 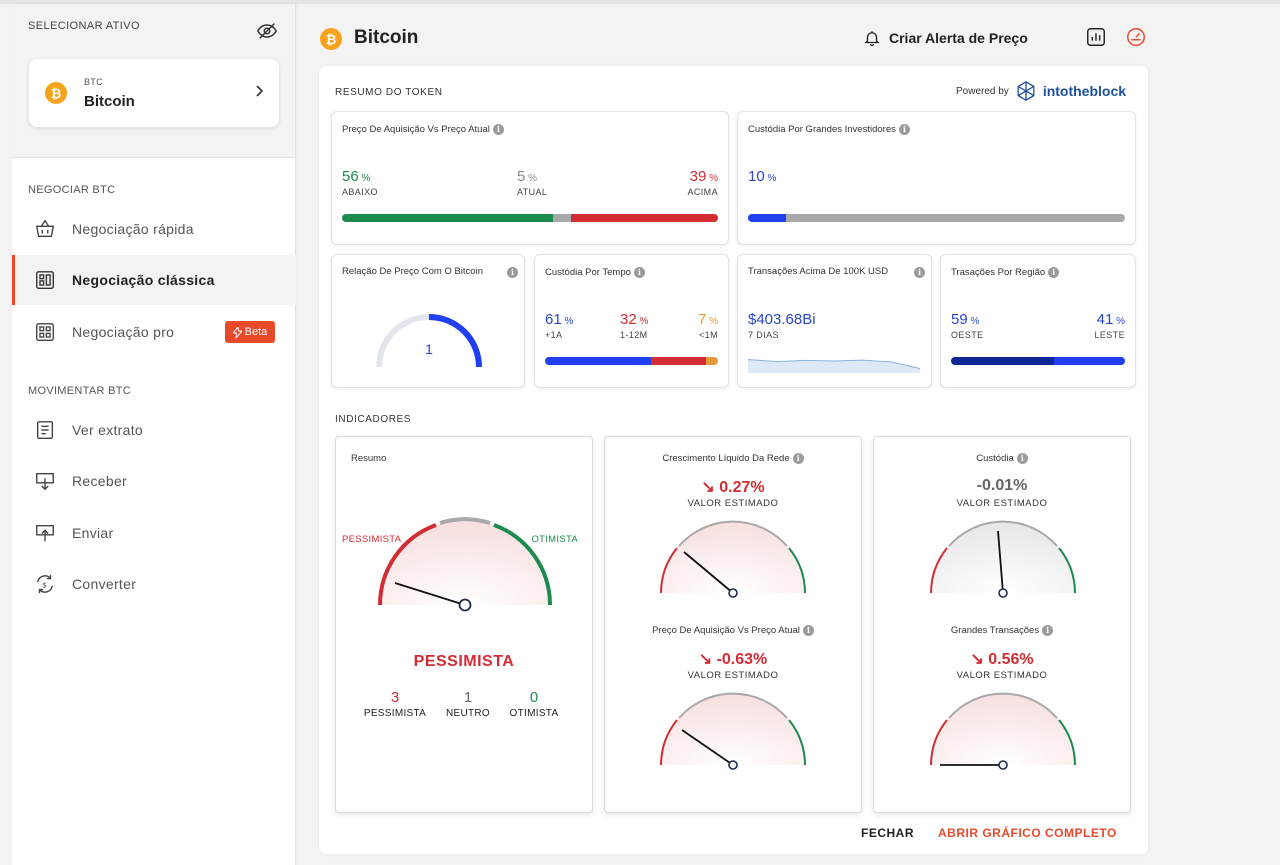 What do you see at coordinates (678, 361) in the screenshot?
I see `bar-segment-1-12m` at bounding box center [678, 361].